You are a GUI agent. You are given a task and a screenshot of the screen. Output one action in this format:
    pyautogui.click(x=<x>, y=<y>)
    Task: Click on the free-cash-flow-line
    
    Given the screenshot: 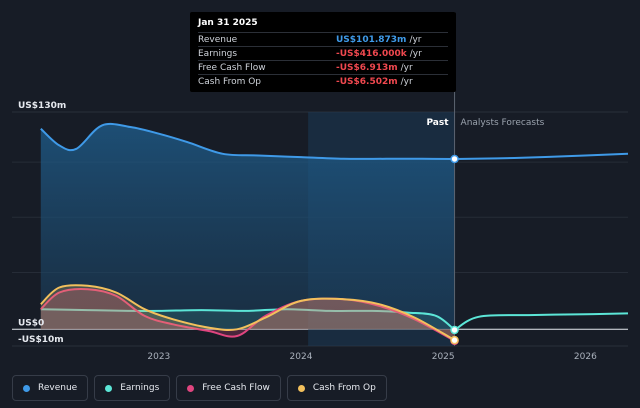 What is the action you would take?
    pyautogui.click(x=248, y=314)
    